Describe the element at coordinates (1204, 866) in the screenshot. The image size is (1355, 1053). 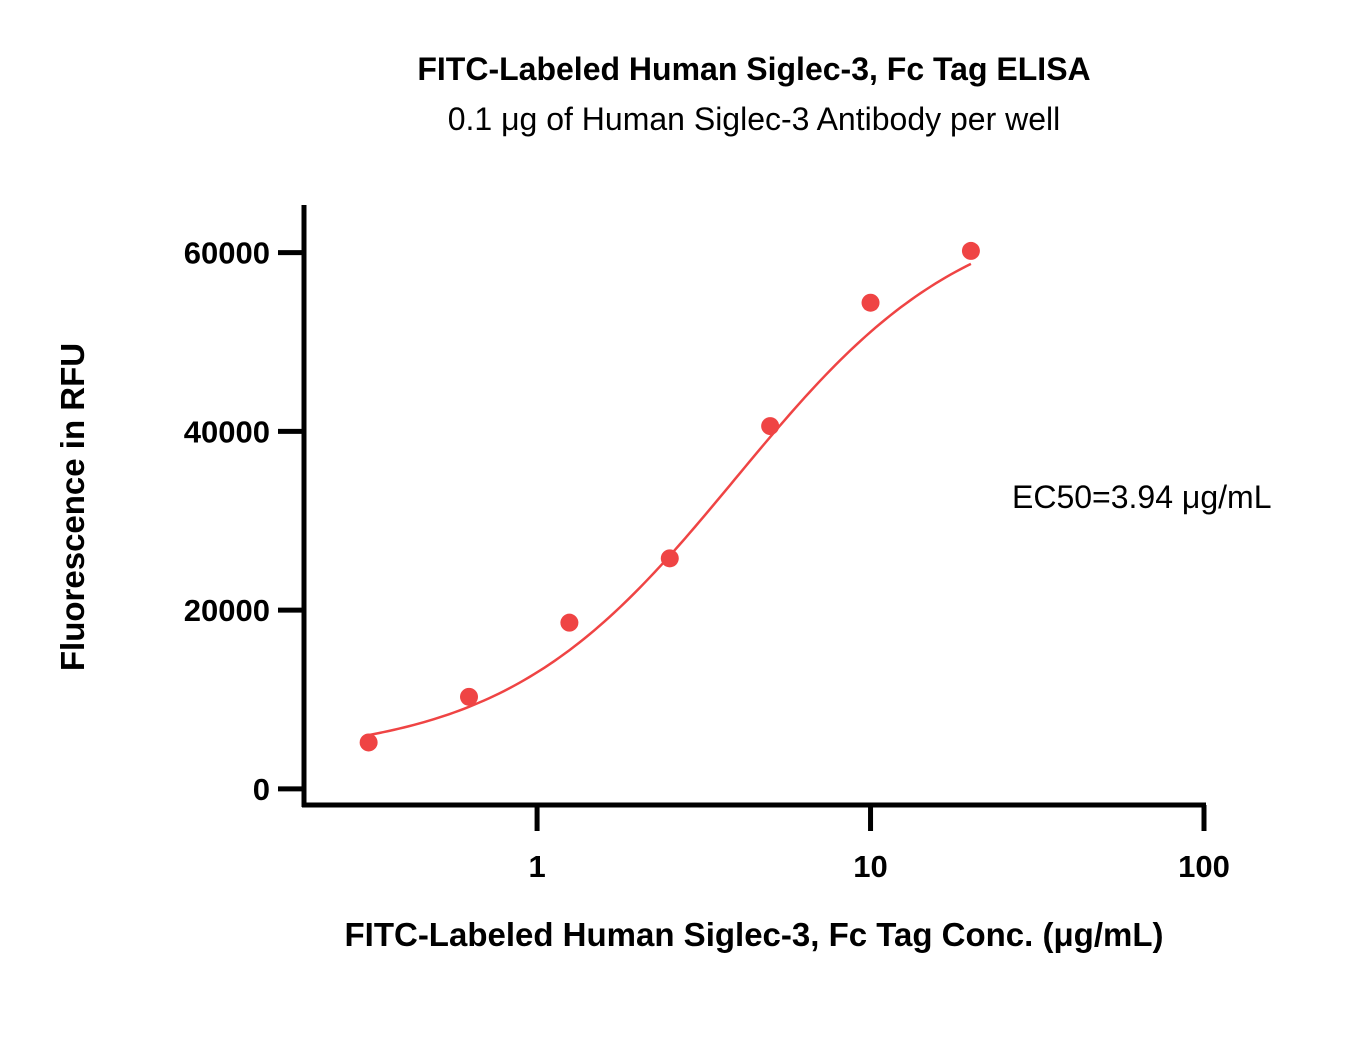
I see `x-tick-label: 100` at that location.